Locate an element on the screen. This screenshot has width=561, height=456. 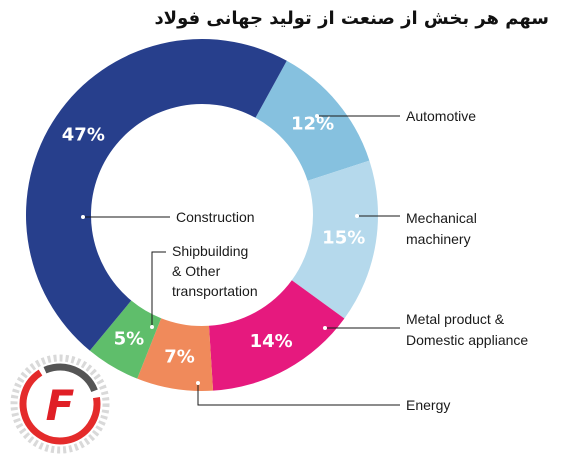
logo-gray-ring is located at coordinates (60, 404).